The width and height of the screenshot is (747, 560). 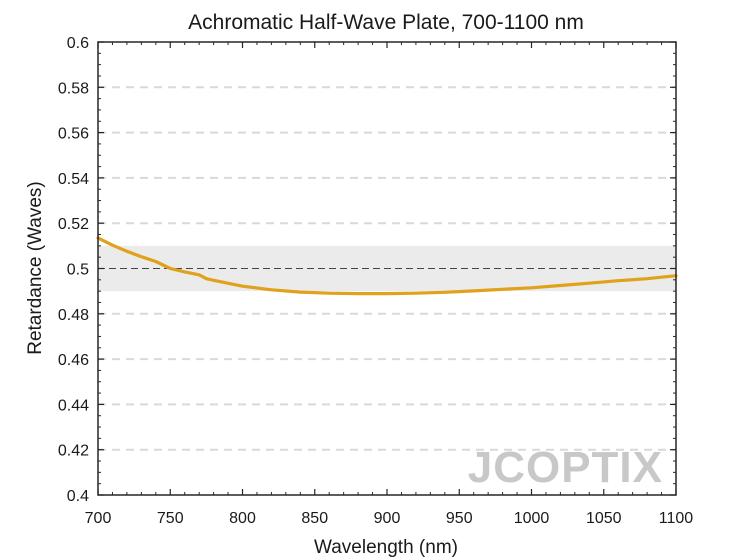 I want to click on chart-title: Achromatic Half-Wave Plate, 700-1100 nm, so click(x=386, y=22).